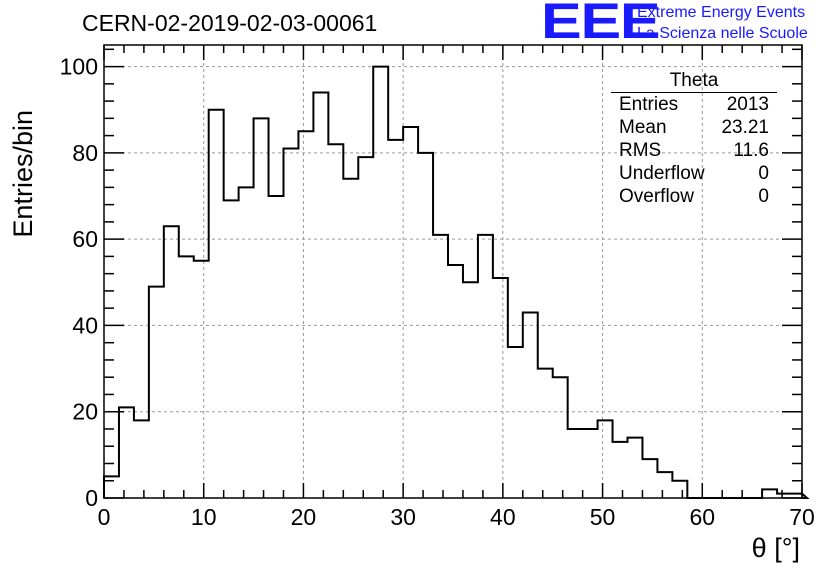 The image size is (836, 572). What do you see at coordinates (204, 517) in the screenshot?
I see `x-tick-label: 10` at bounding box center [204, 517].